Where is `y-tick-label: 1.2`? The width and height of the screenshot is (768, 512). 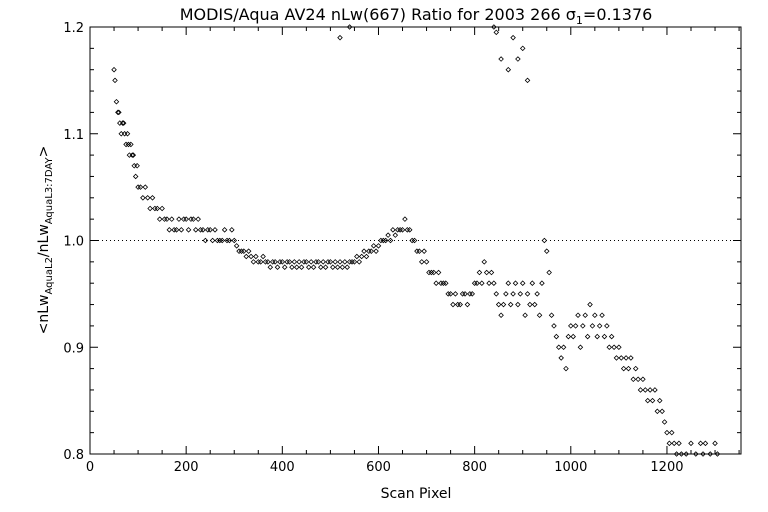 y-tick-label: 1.2 is located at coordinates (73, 28).